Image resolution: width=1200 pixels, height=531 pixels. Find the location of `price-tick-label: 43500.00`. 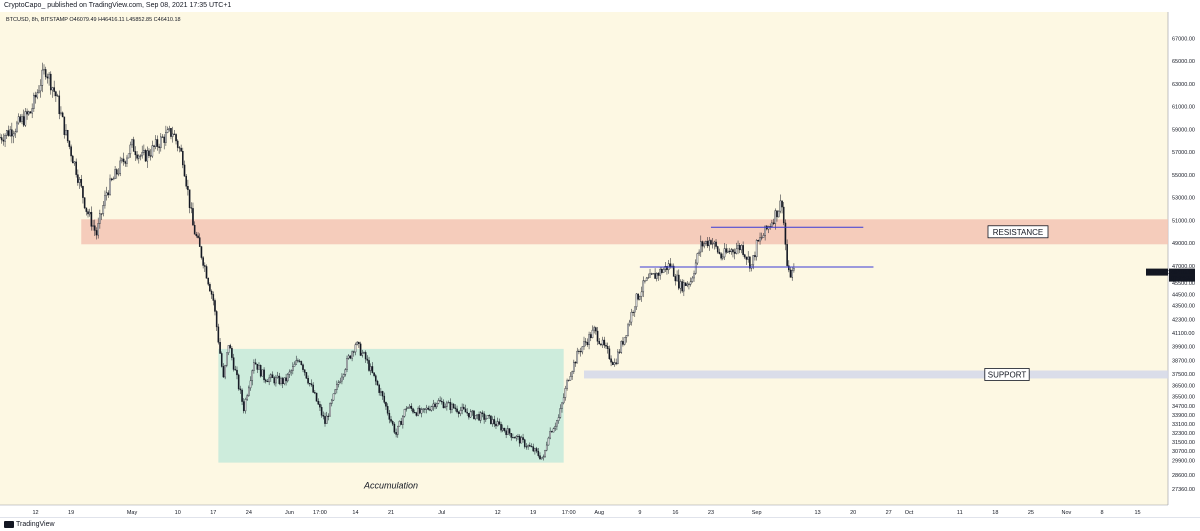

price-tick-label: 43500.00 is located at coordinates (1183, 307).